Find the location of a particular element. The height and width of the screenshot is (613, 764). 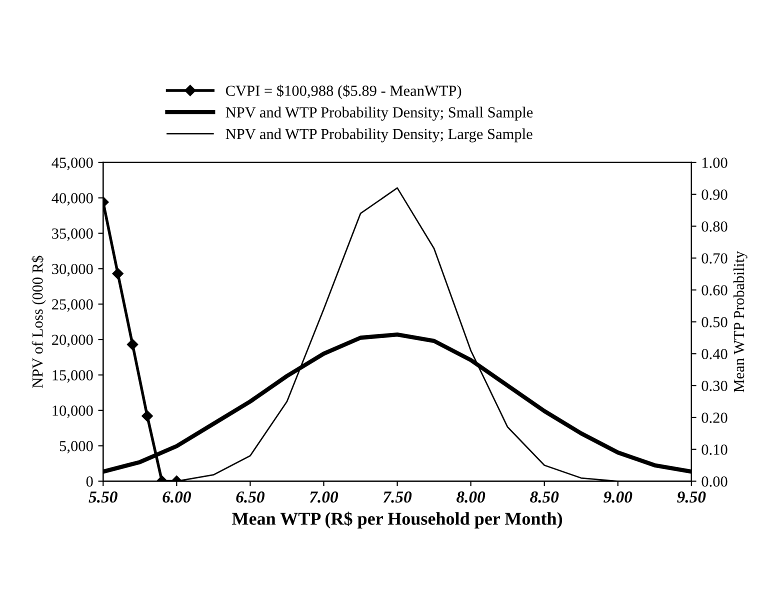

legend-label: CVPI = $100,988 ($5.89 - MeanWTP) is located at coordinates (344, 92).